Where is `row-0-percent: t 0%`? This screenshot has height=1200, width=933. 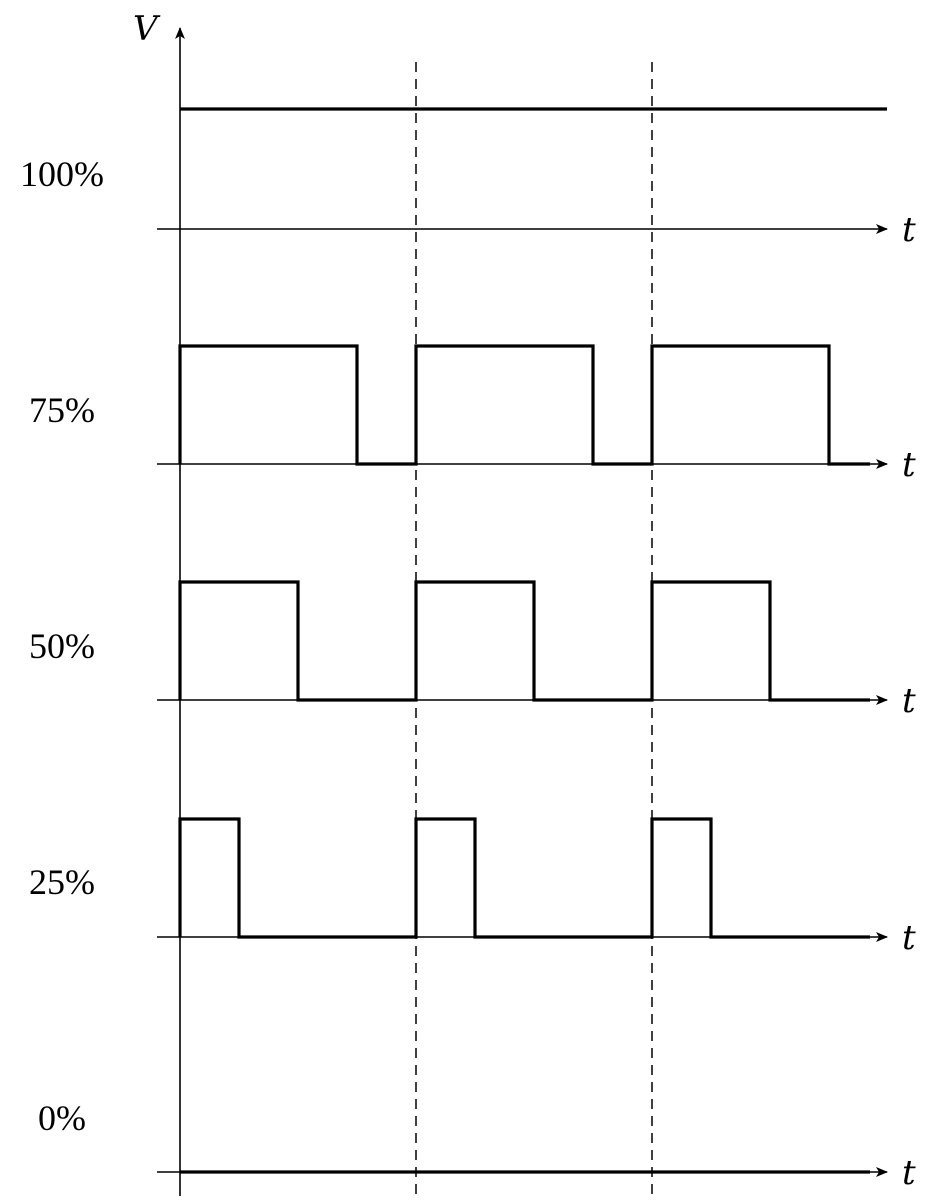 row-0-percent: t 0% is located at coordinates (477, 1145).